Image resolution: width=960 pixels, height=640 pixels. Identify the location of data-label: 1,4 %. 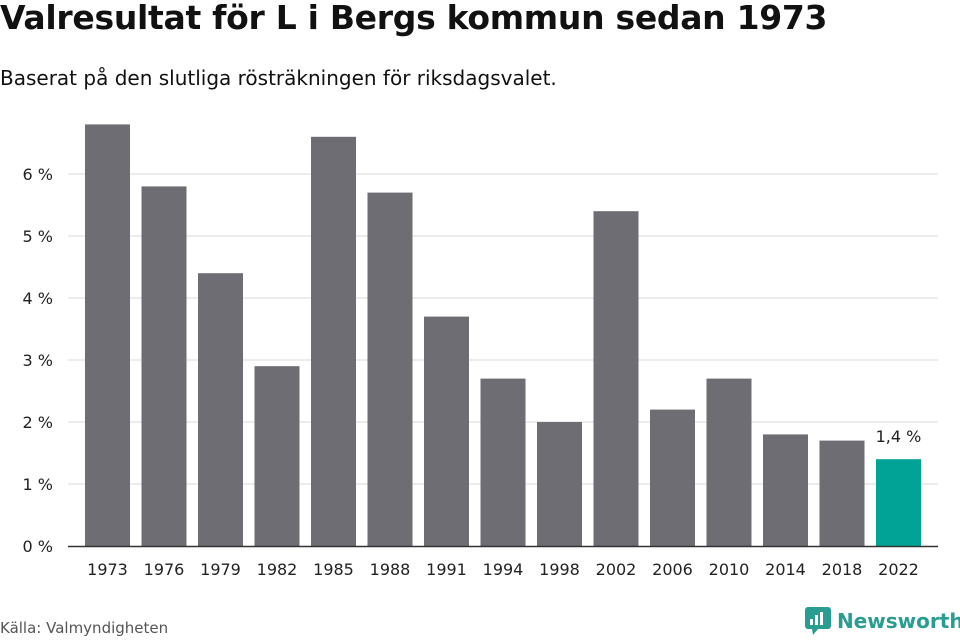
(899, 436).